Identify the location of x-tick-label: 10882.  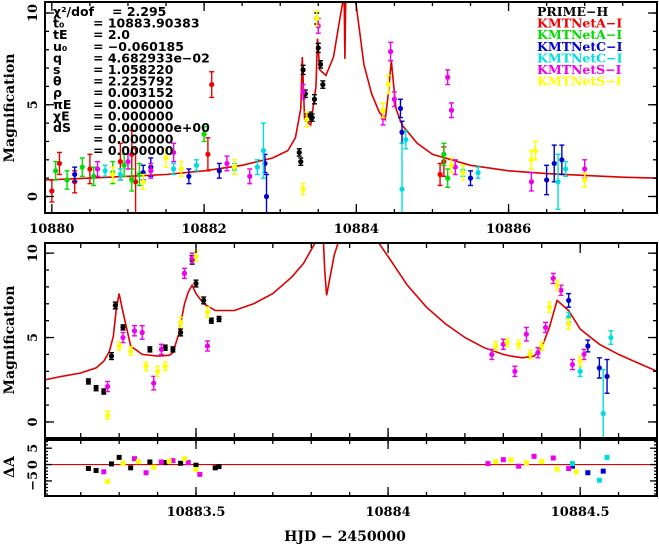
(203, 229).